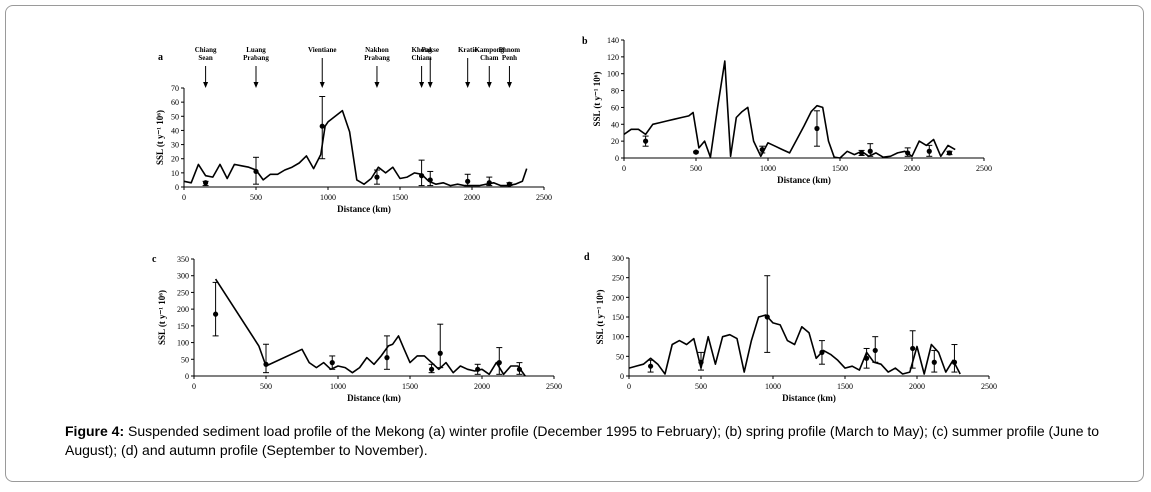  Describe the element at coordinates (585, 41) in the screenshot. I see `panel-letter: b` at that location.